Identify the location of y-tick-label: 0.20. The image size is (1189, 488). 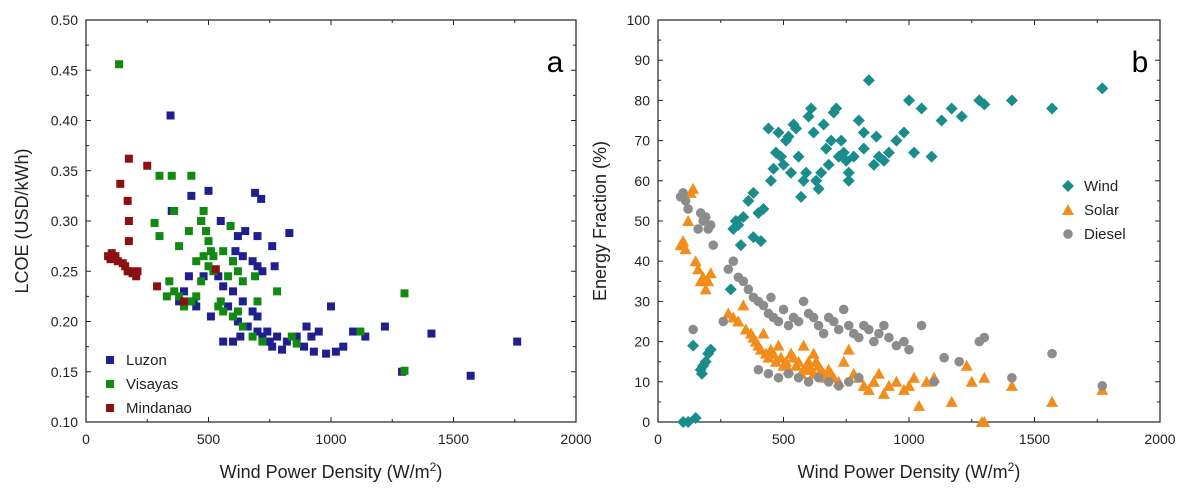
(64, 322).